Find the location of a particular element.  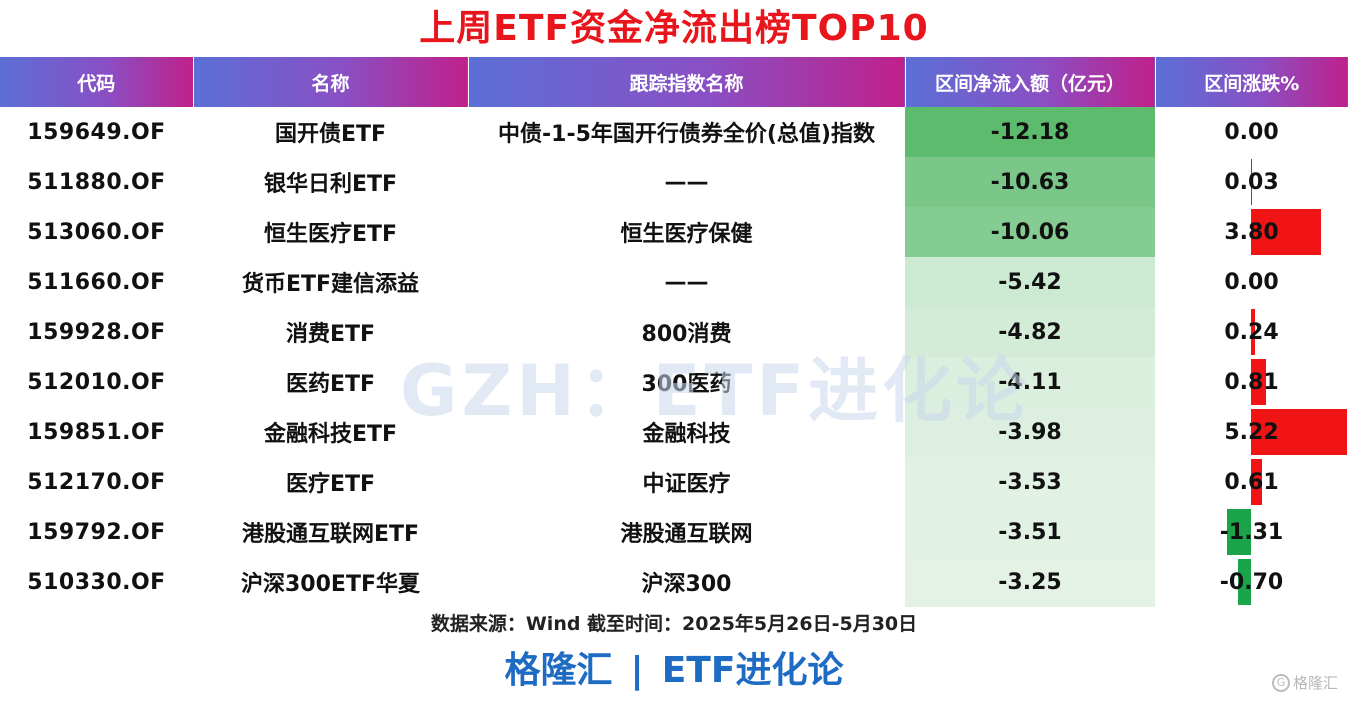

change-value: 5.22 is located at coordinates (1251, 432).